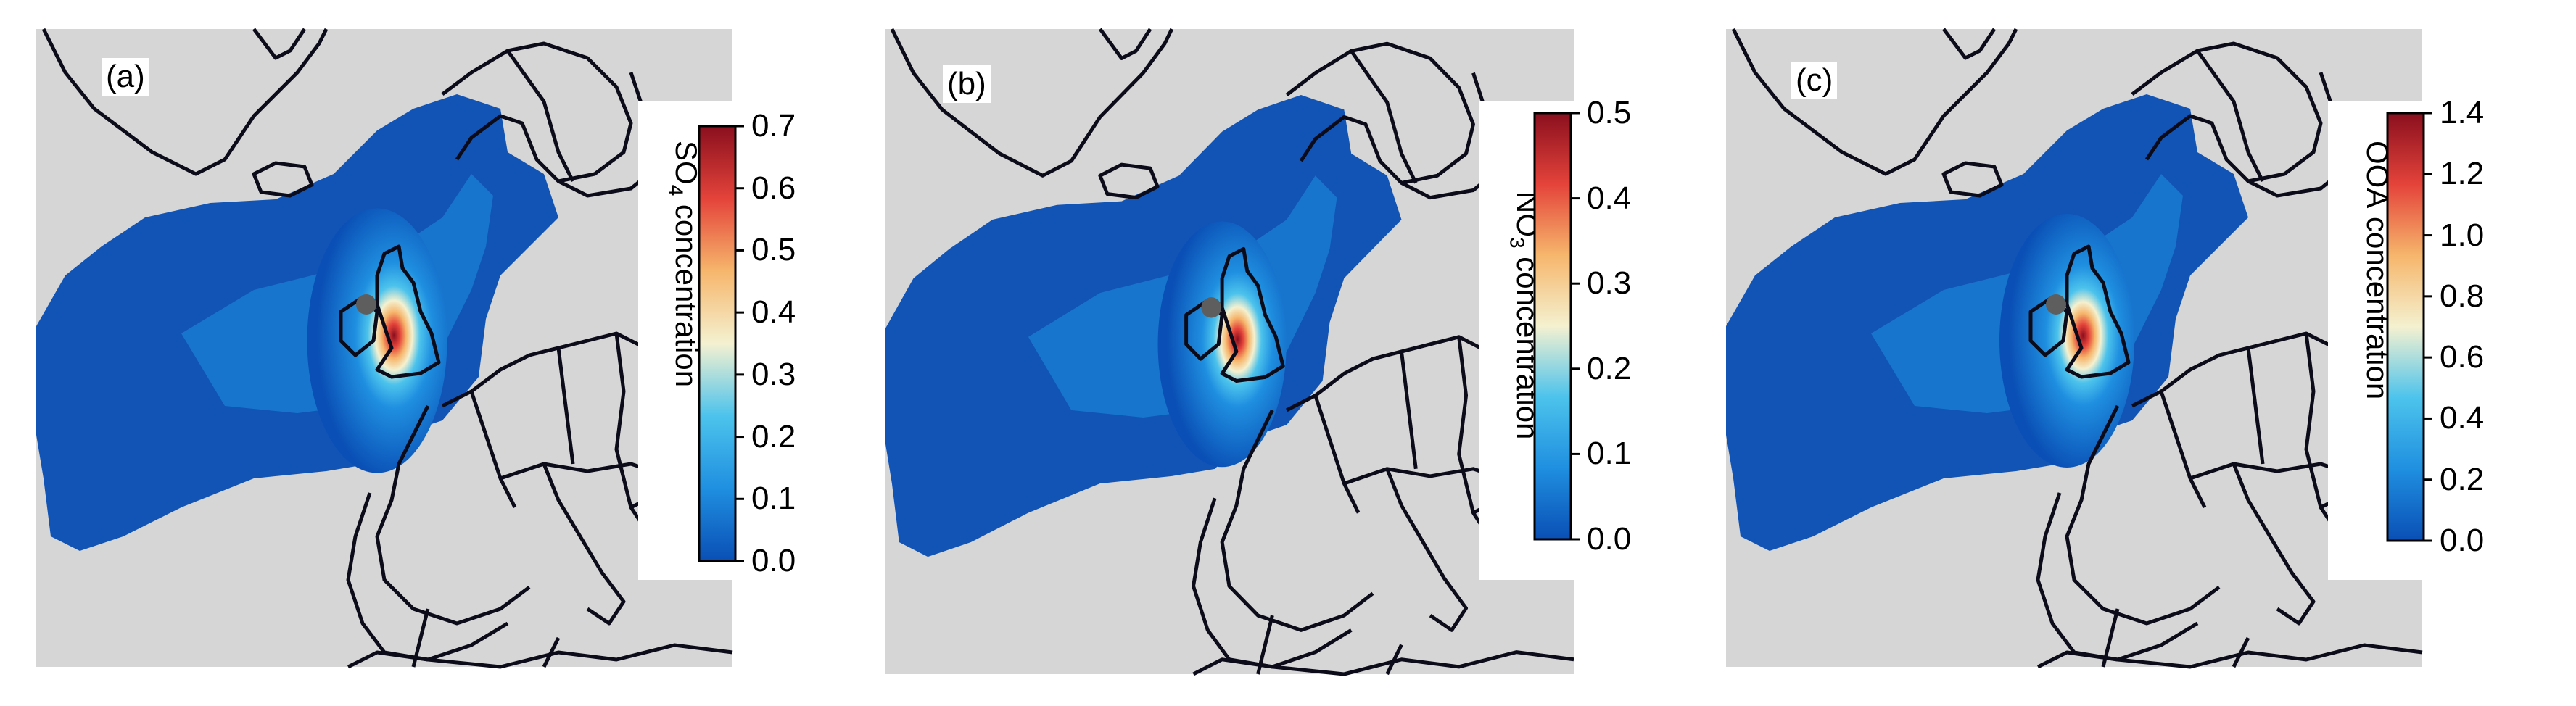  What do you see at coordinates (2462, 296) in the screenshot?
I see `colorbar-tick-label: 0.8` at bounding box center [2462, 296].